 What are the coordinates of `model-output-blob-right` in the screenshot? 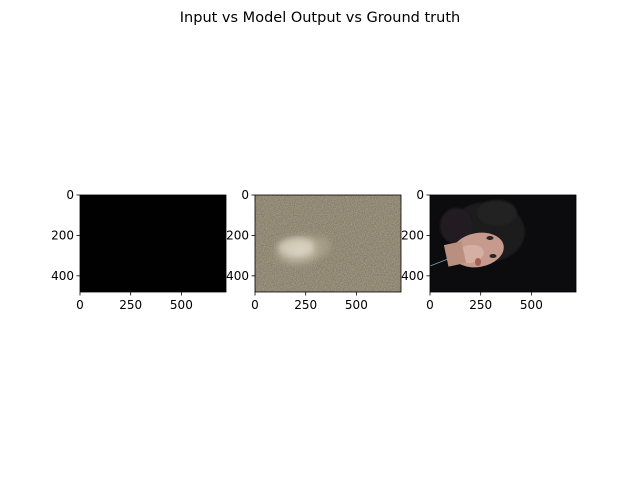 It's located at (323, 246).